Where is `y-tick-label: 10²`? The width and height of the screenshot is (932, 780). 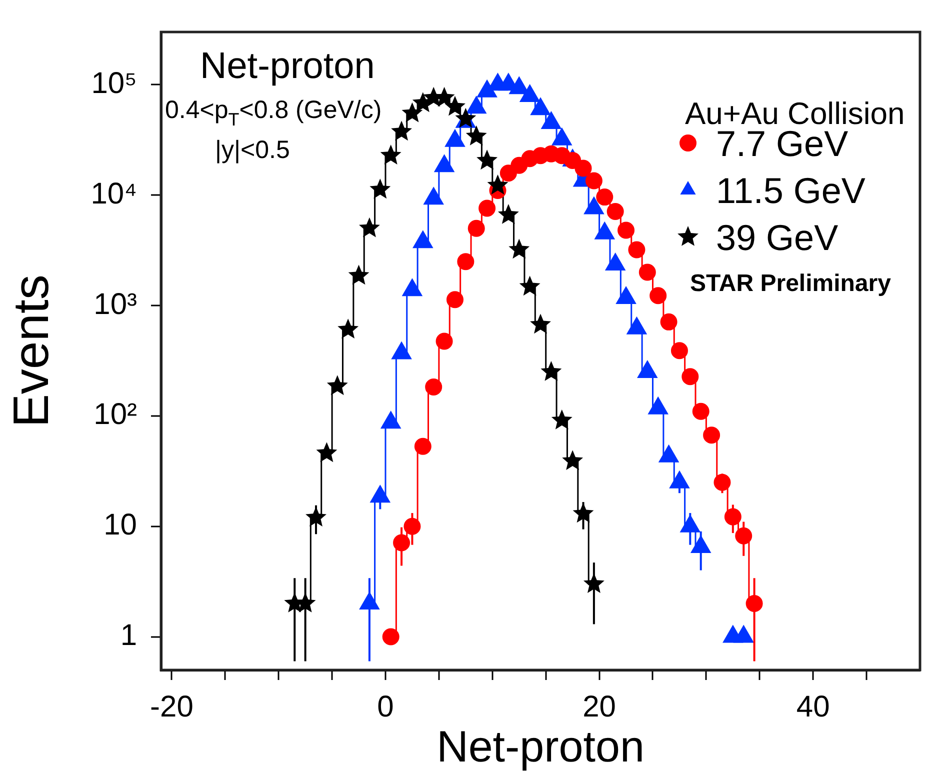
y-tick-label: 10² is located at coordinates (116, 415).